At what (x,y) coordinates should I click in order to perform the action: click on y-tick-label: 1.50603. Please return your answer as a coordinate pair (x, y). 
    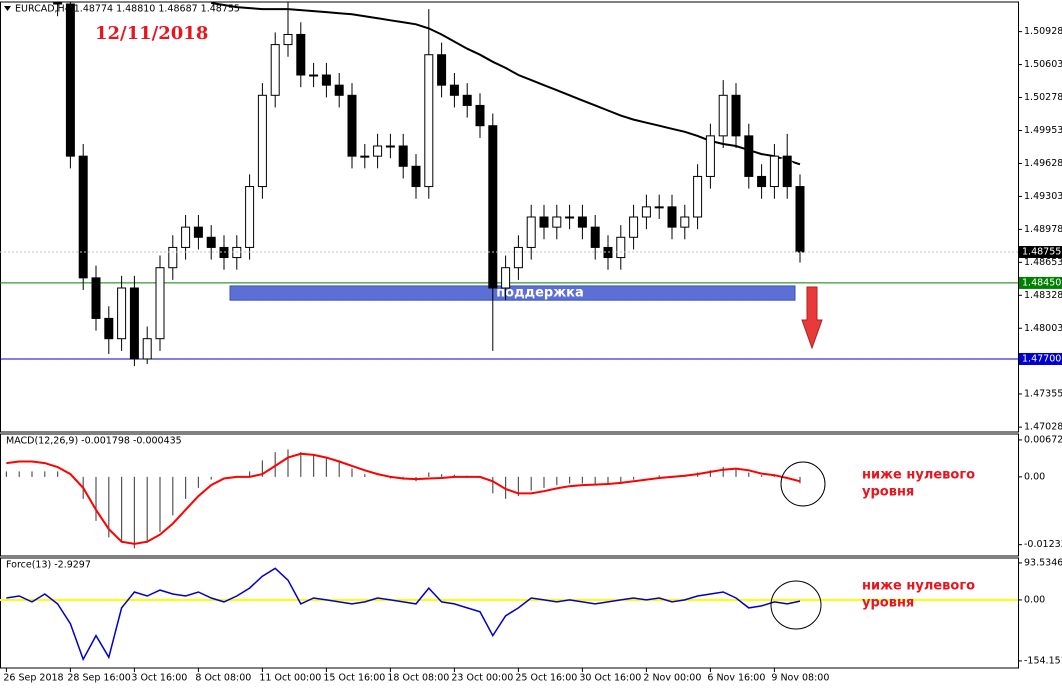
    Looking at the image, I should click on (1043, 64).